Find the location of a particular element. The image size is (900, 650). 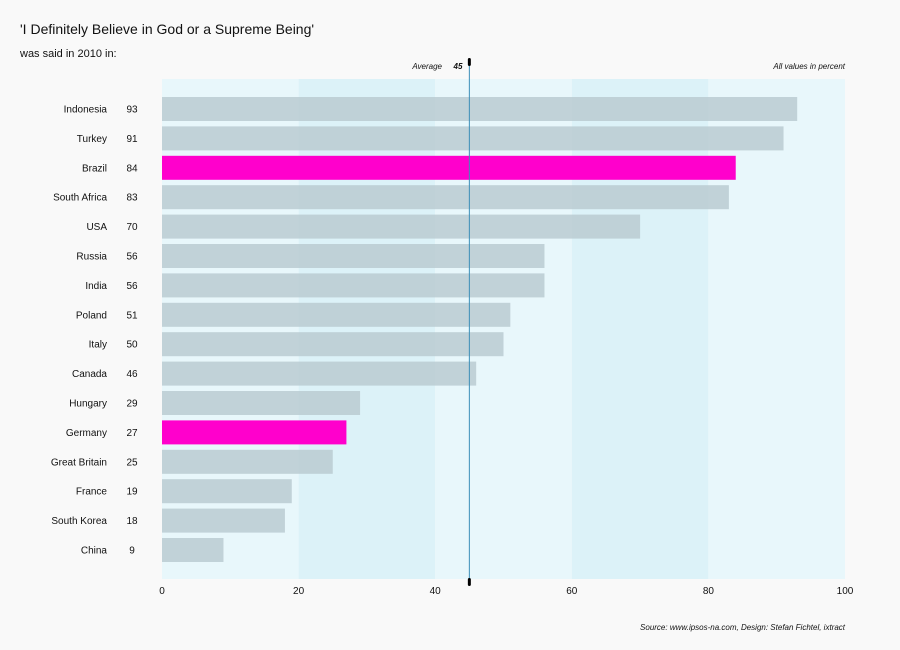

category-label: Italy is located at coordinates (98, 345).